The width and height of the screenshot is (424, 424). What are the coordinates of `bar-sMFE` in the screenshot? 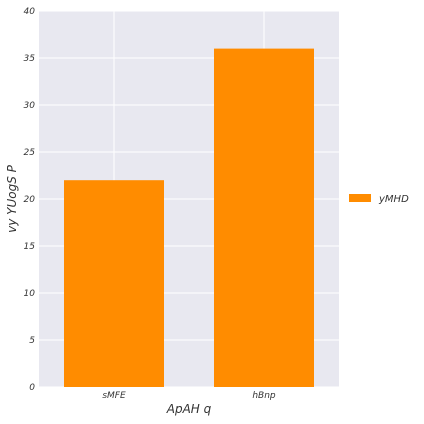 It's located at (114, 283).